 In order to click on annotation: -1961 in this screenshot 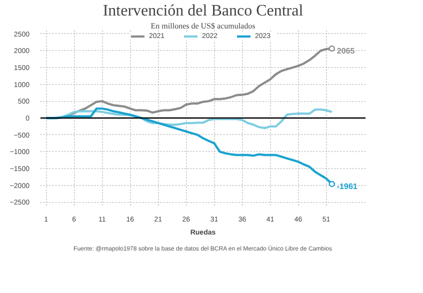, I will do `click(347, 186)`.